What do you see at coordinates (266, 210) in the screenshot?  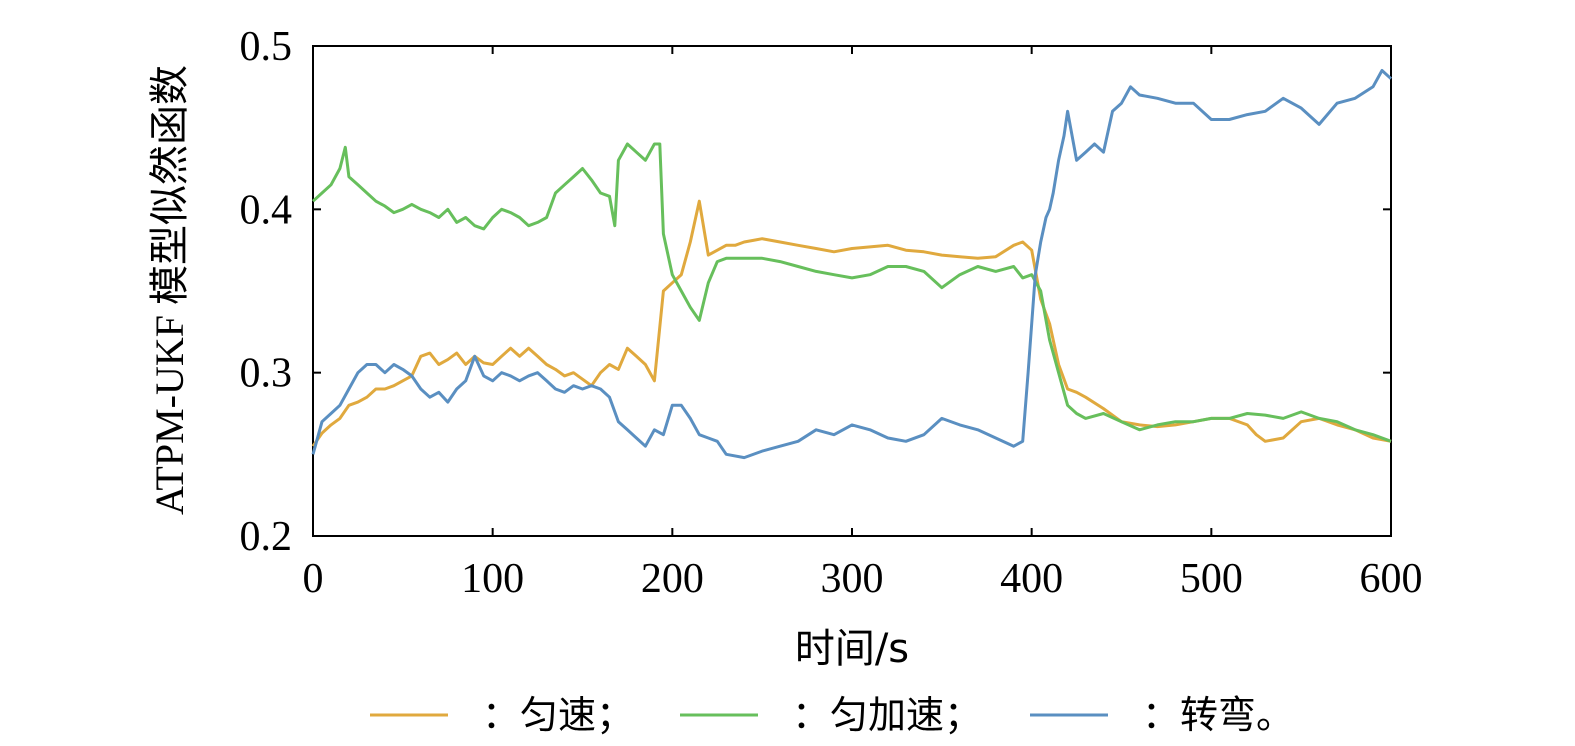 I see `y-tick-label: 0.4` at bounding box center [266, 210].